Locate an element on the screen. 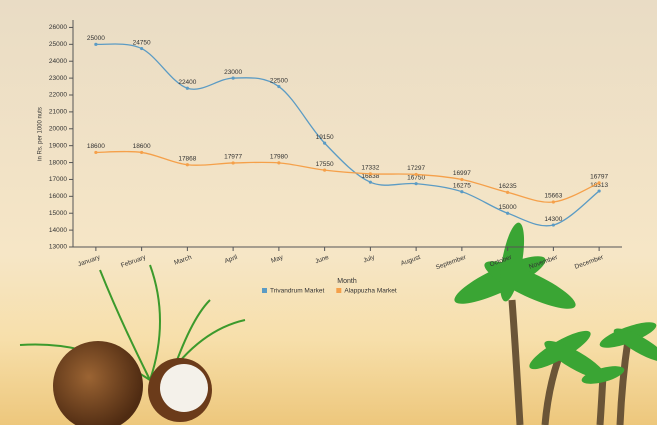 The image size is (657, 425). data-label: 17977 is located at coordinates (233, 157).